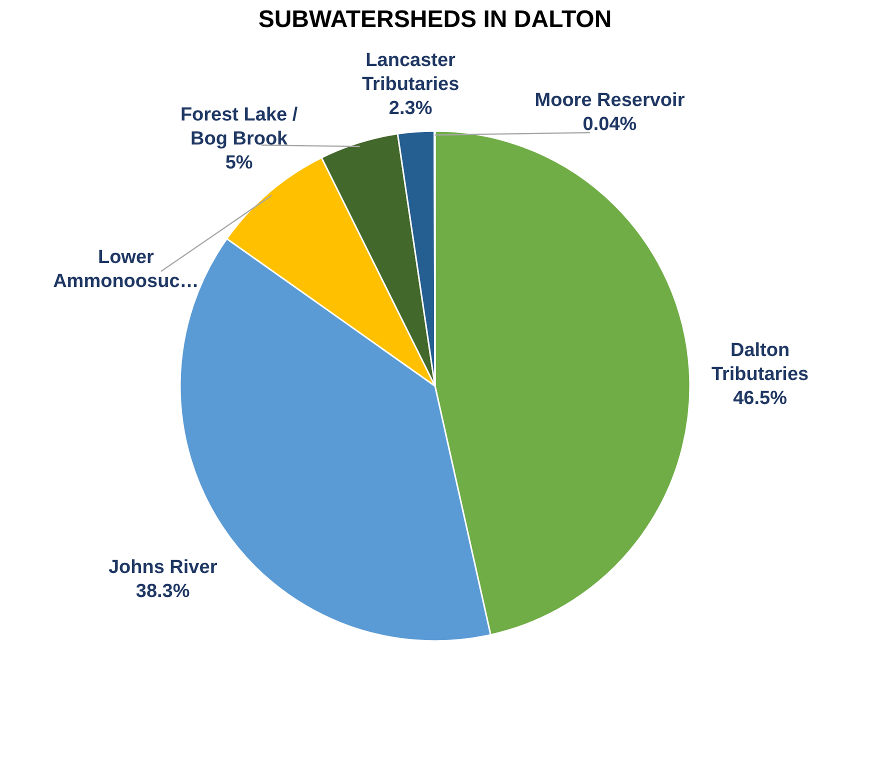 Image resolution: width=870 pixels, height=770 pixels. What do you see at coordinates (163, 567) in the screenshot?
I see `slice-label: Johns River` at bounding box center [163, 567].